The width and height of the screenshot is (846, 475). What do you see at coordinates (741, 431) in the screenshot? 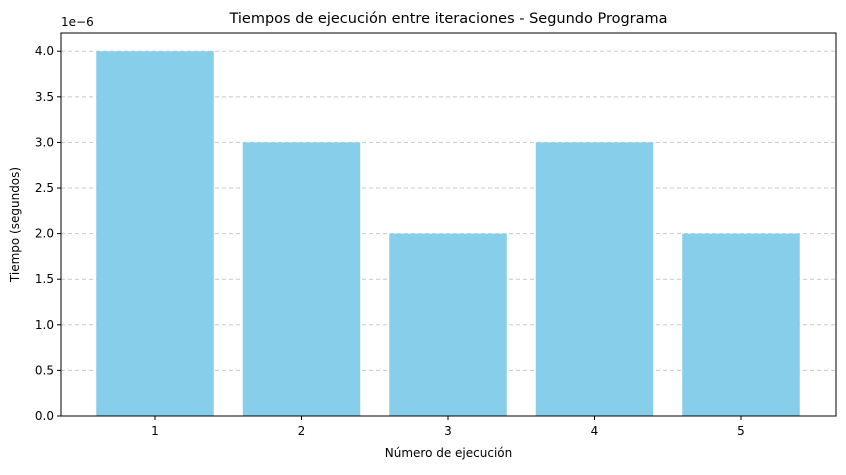
I see `x-tick-label: 5` at bounding box center [741, 431].